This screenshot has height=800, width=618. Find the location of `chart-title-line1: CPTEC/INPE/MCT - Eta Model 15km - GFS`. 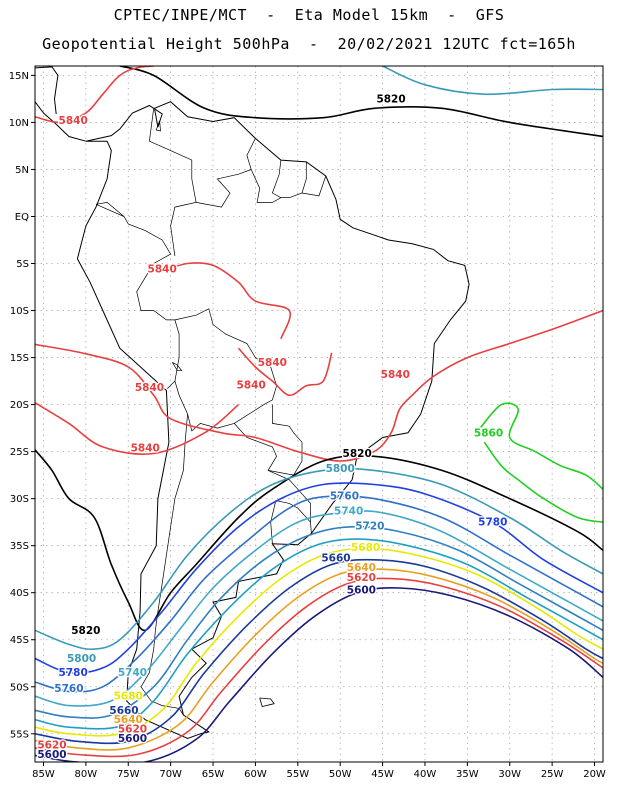

chart-title-line1: CPTEC/INPE/MCT - Eta Model 15km - GFS is located at coordinates (309, 15).